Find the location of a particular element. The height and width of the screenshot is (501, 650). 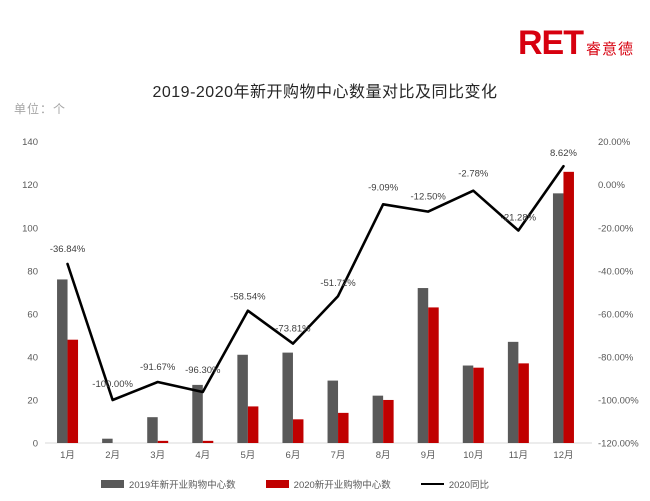

yoy-data-label: -12.50% is located at coordinates (429, 197).